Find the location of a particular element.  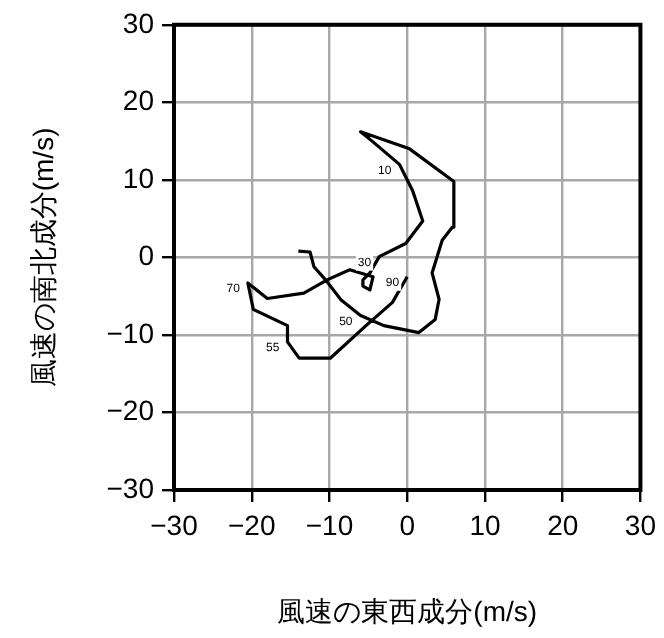

x-tick-label: 30 is located at coordinates (640, 524).